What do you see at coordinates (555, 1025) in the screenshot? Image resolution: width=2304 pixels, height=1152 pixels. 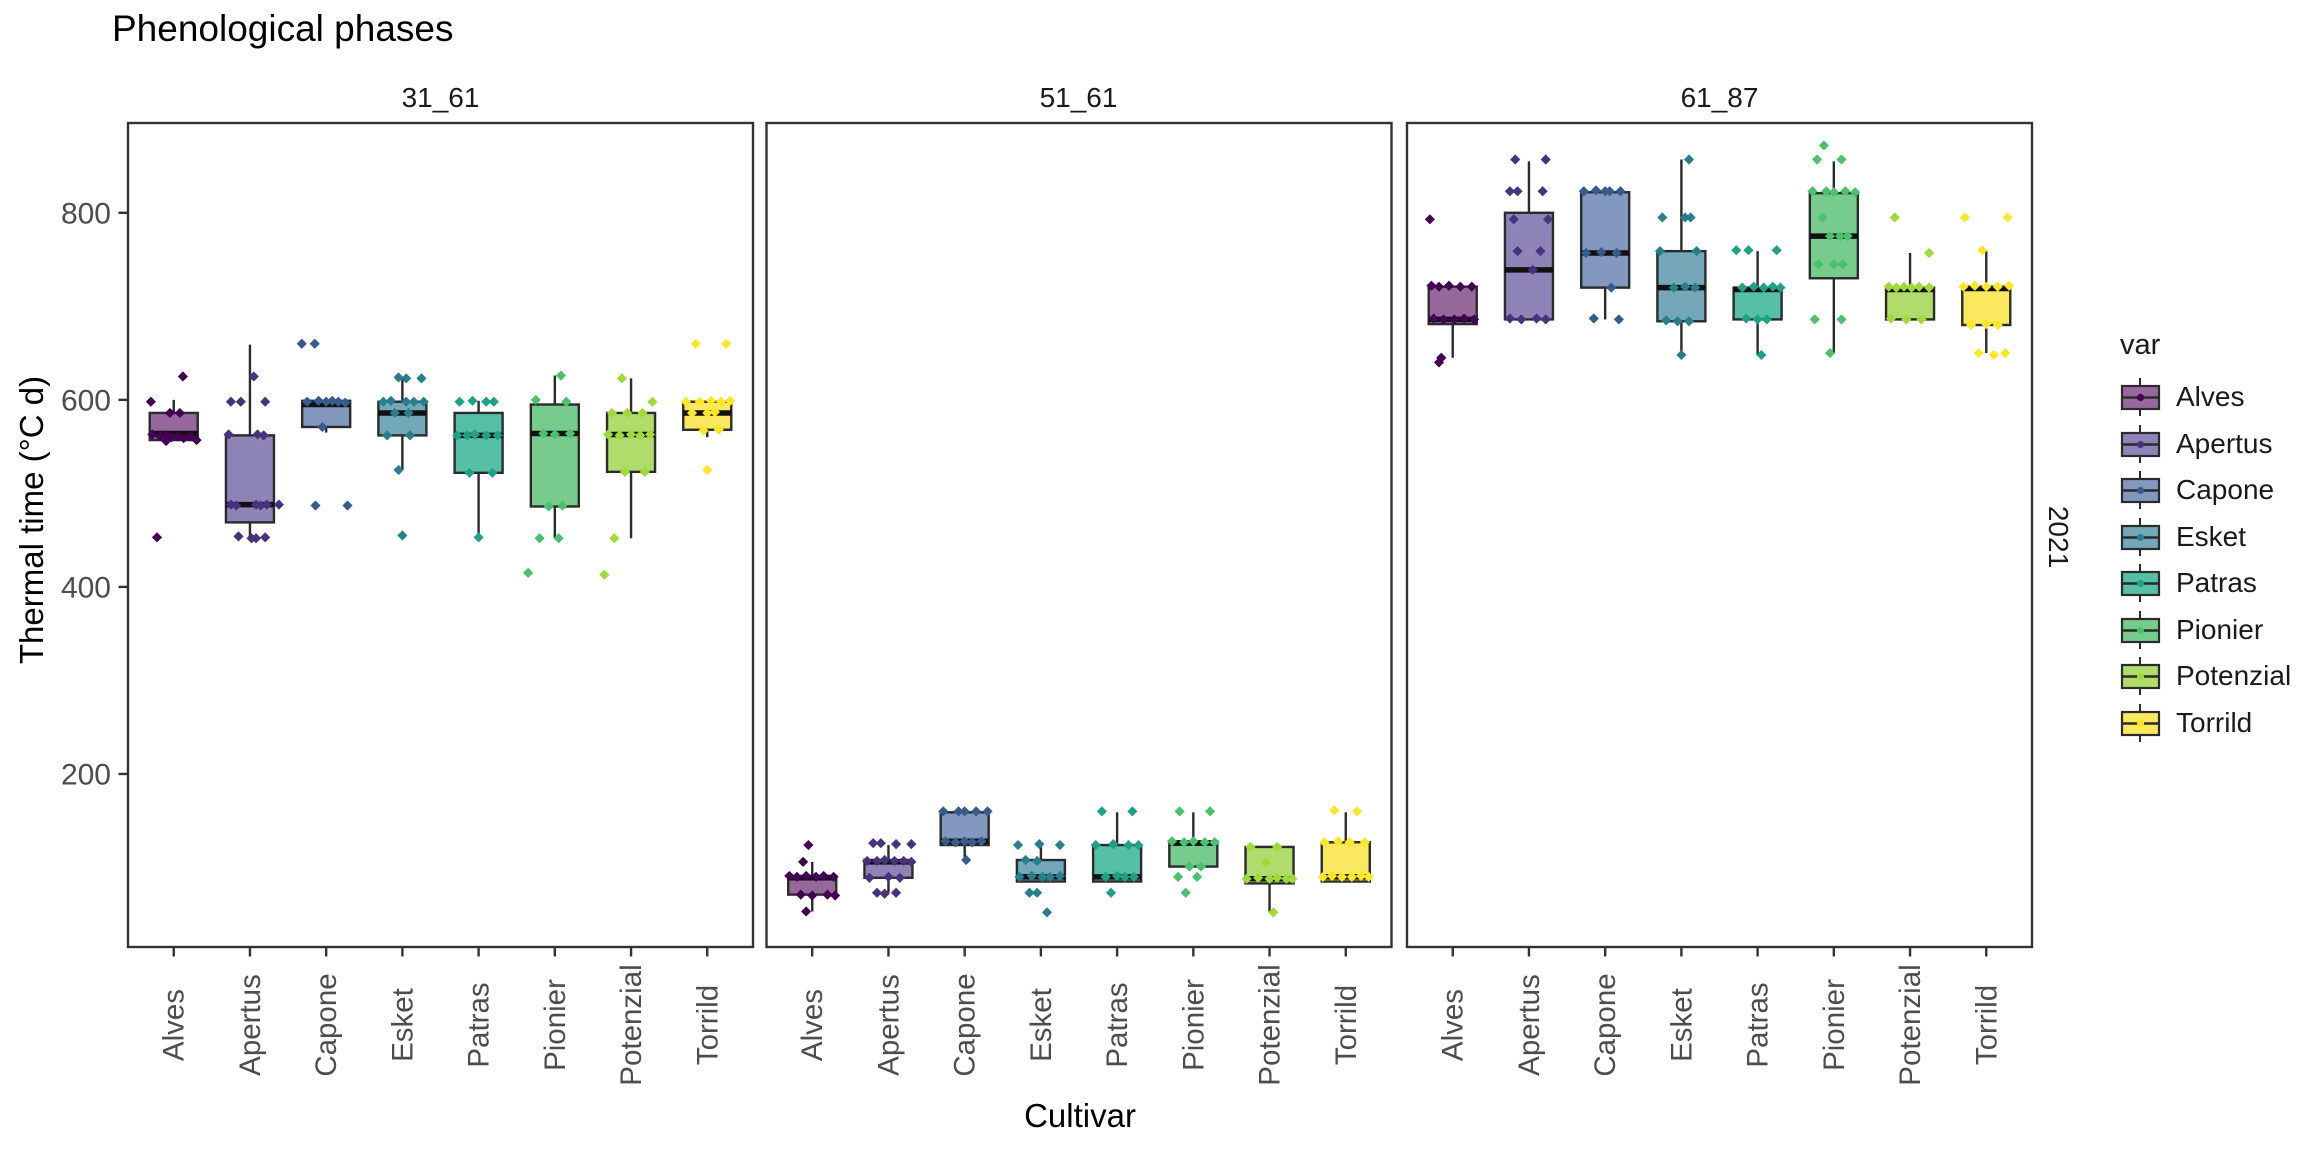 I see `x-tick-label: Pionier` at bounding box center [555, 1025].